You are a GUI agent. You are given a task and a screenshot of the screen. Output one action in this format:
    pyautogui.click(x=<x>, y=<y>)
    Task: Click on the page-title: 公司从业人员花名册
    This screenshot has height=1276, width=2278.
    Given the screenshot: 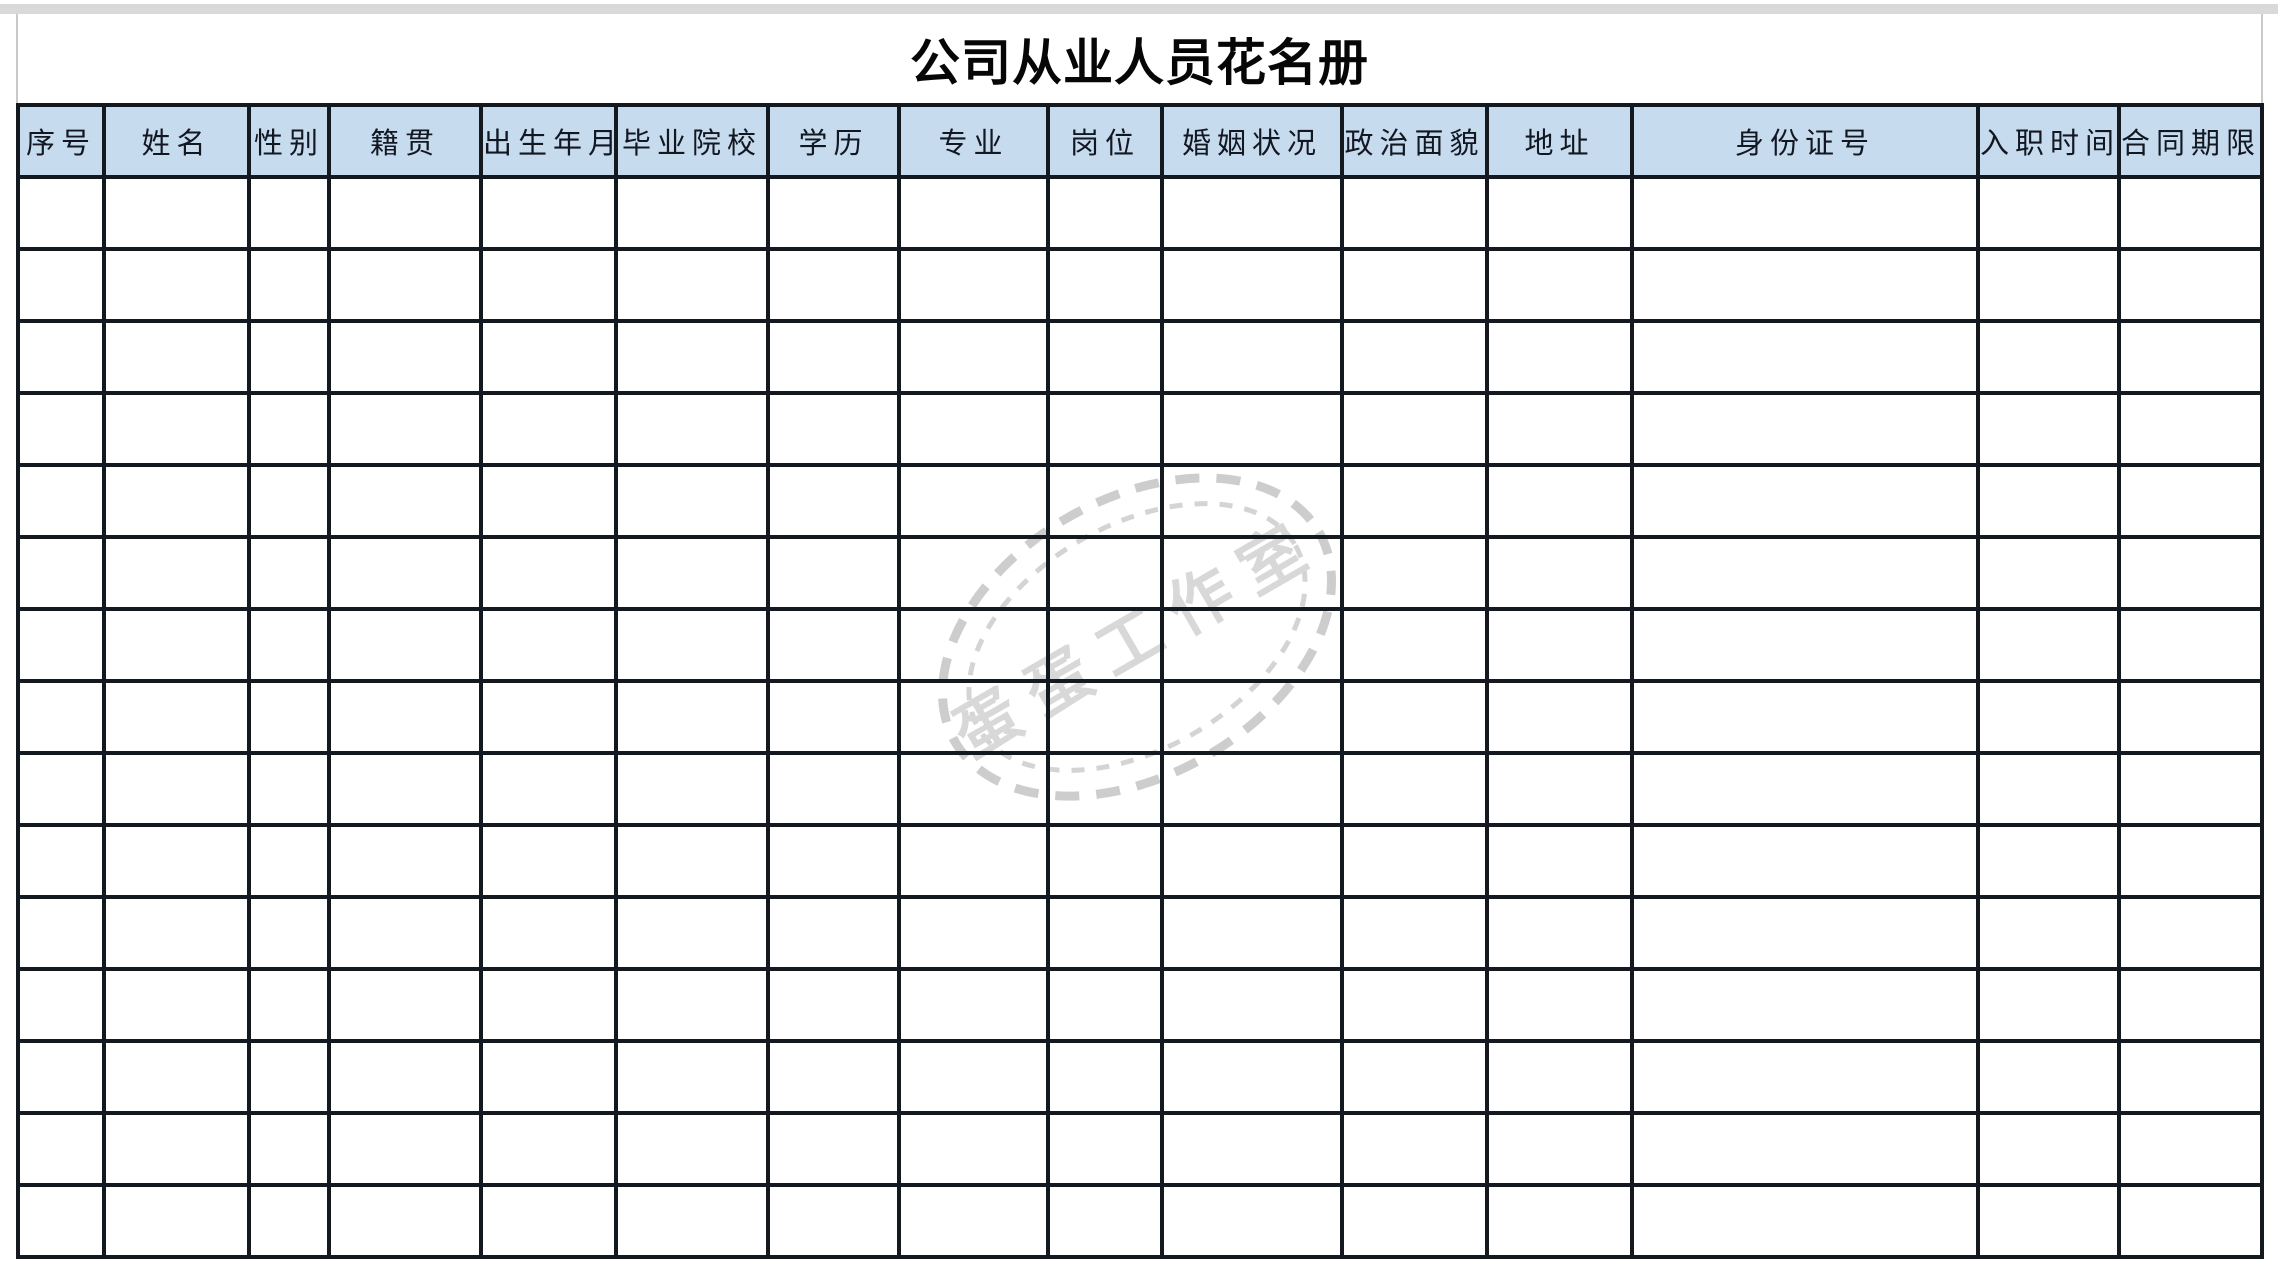 What is the action you would take?
    pyautogui.click(x=1139, y=62)
    